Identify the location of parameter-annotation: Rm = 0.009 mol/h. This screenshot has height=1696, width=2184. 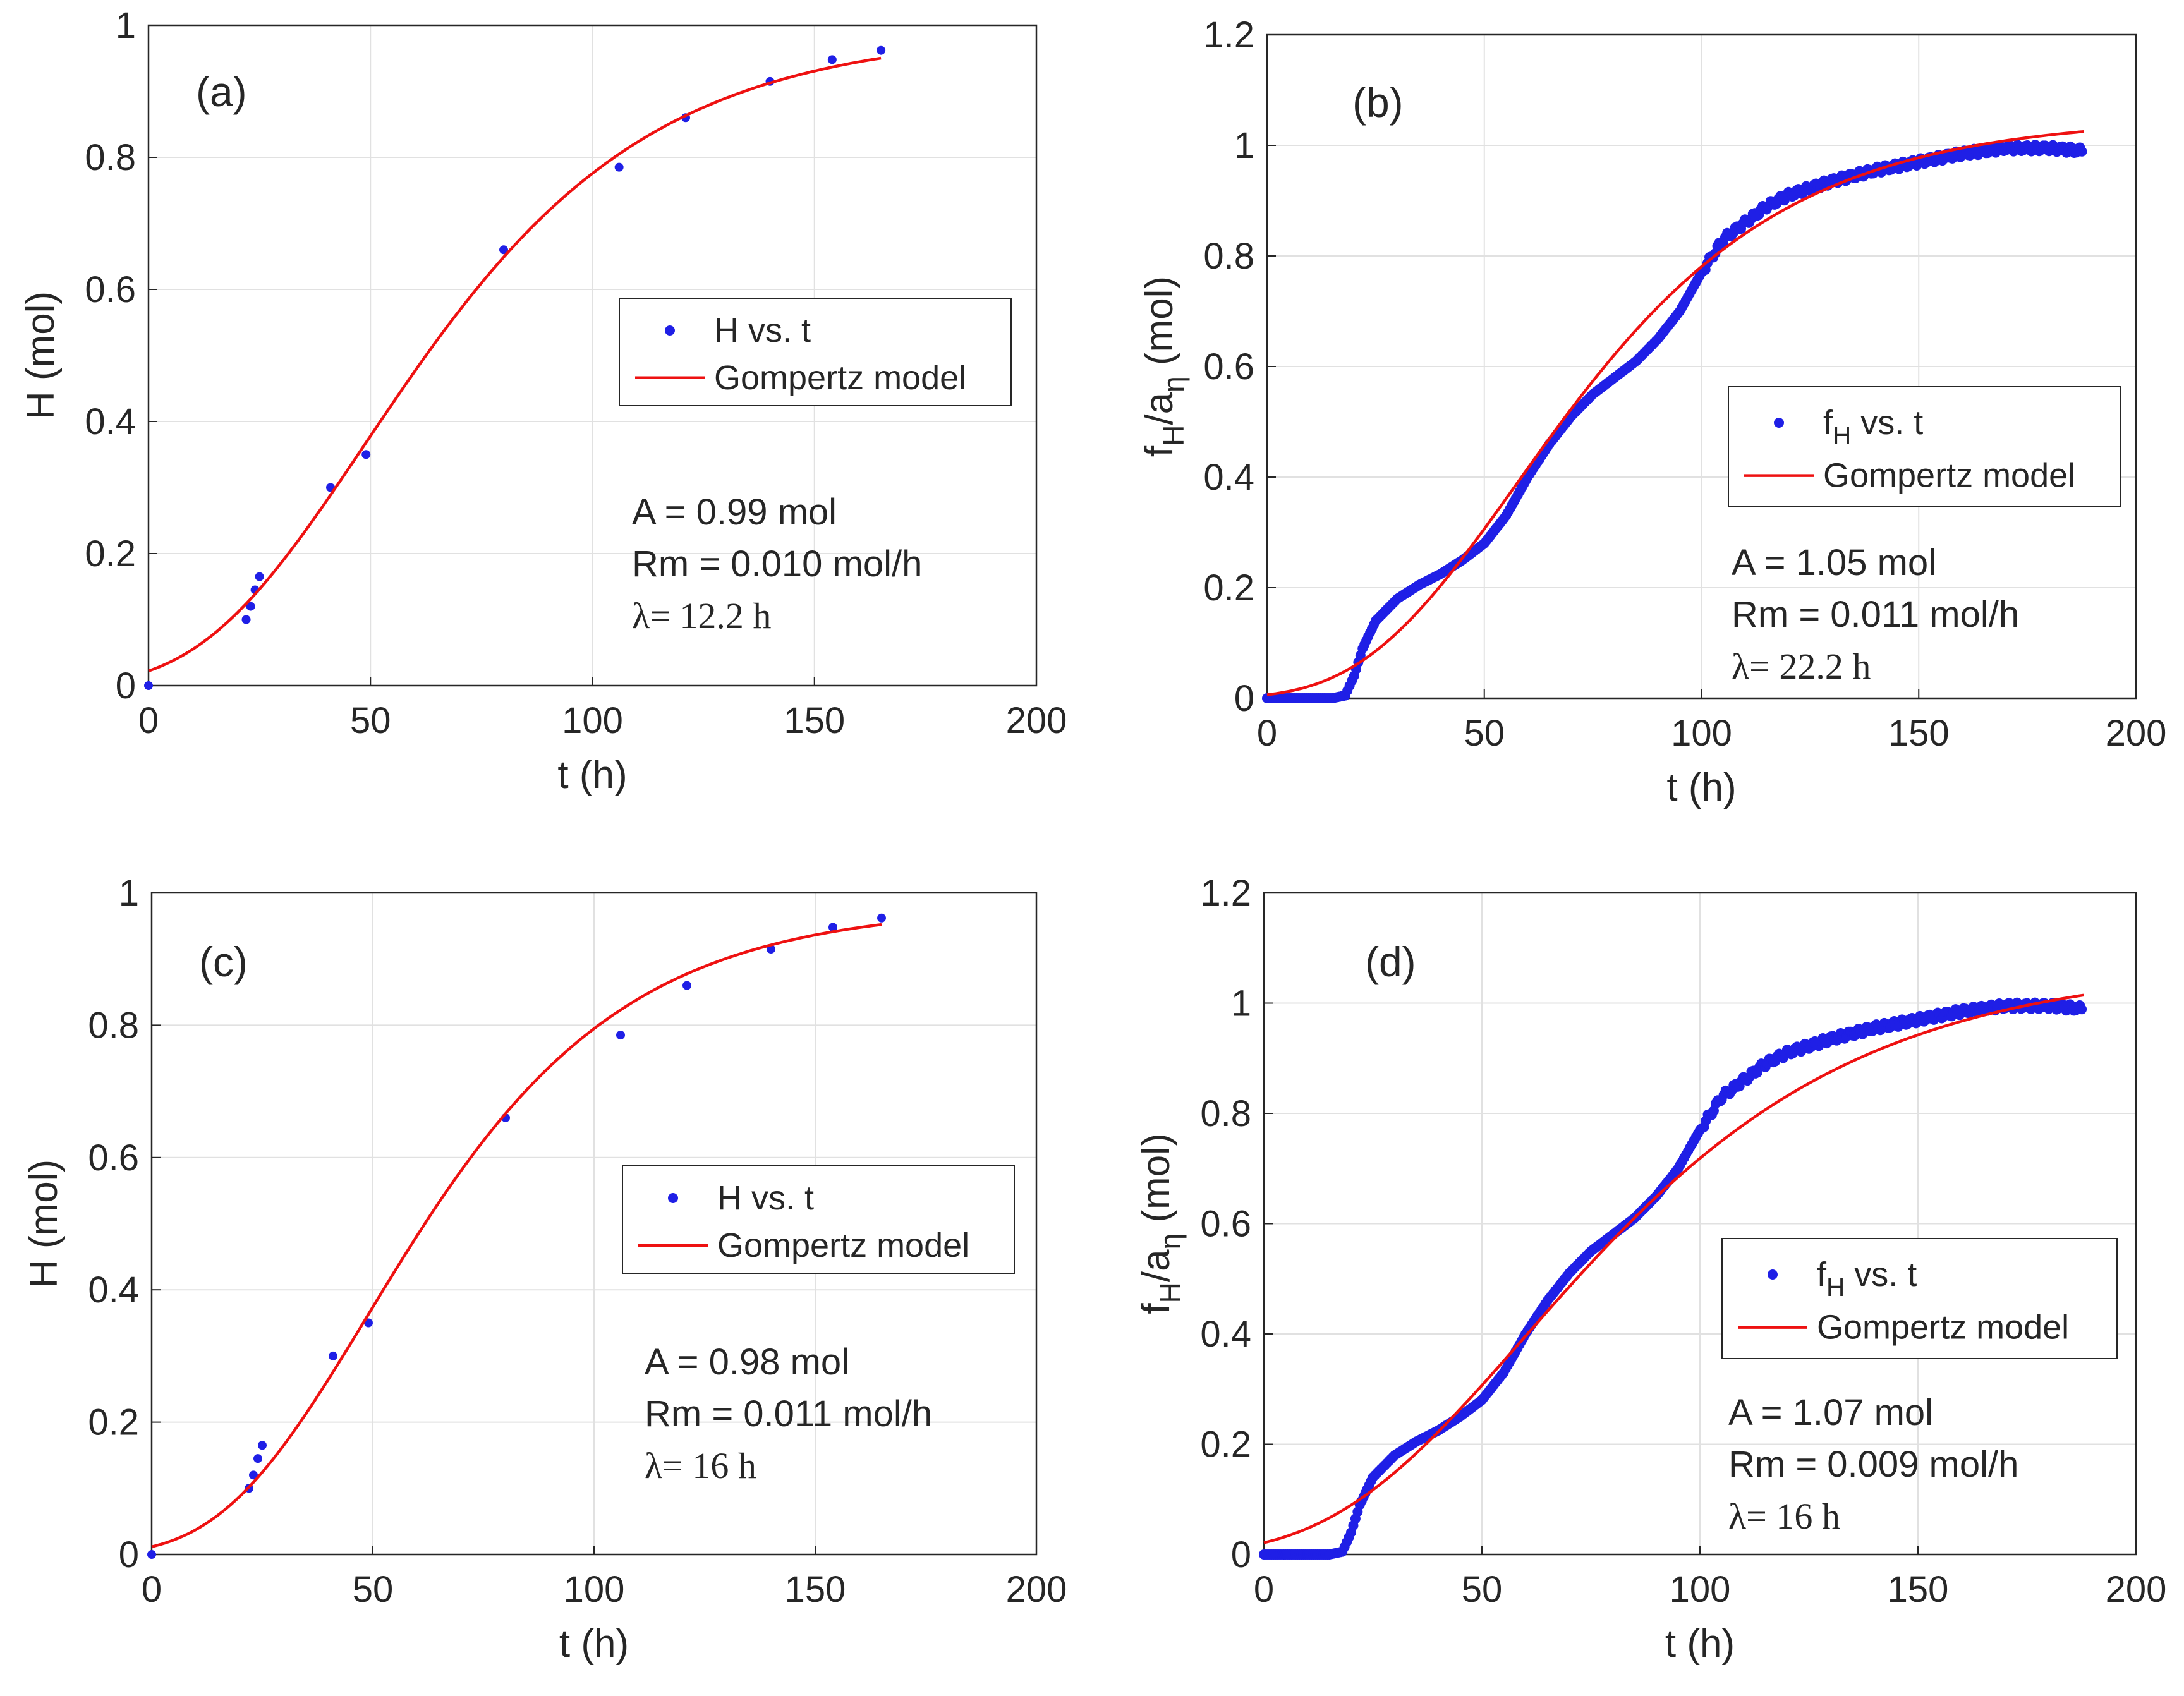
(1873, 1464).